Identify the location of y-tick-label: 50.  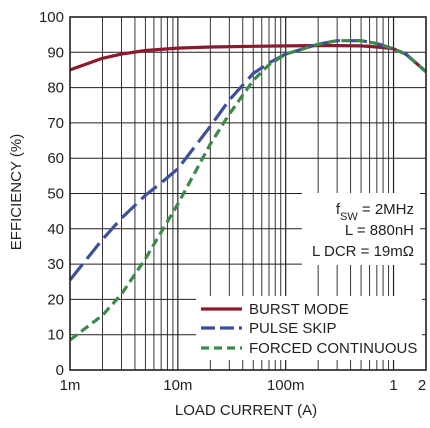
(55, 194).